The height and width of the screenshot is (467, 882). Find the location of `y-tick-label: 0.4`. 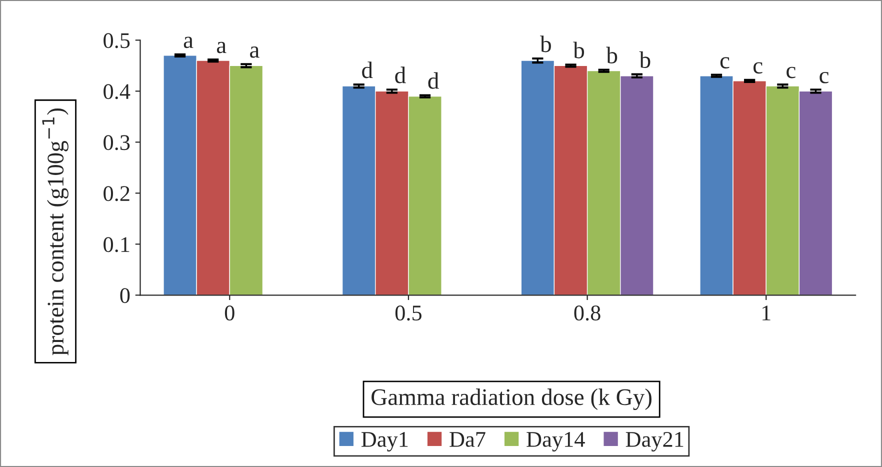

y-tick-label: 0.4 is located at coordinates (117, 92).